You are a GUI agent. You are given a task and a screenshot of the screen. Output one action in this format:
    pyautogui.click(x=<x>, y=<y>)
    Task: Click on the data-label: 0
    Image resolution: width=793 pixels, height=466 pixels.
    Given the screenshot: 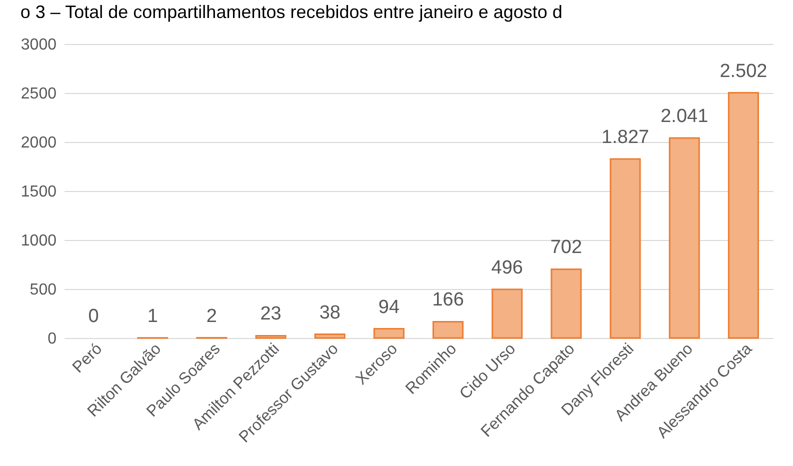 What is the action you would take?
    pyautogui.click(x=93, y=316)
    